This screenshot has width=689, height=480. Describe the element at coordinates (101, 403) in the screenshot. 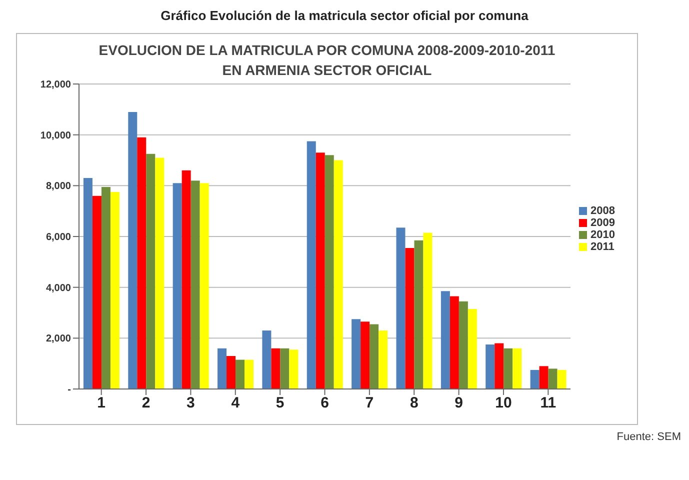

I see `x-tick-label: 1` at that location.